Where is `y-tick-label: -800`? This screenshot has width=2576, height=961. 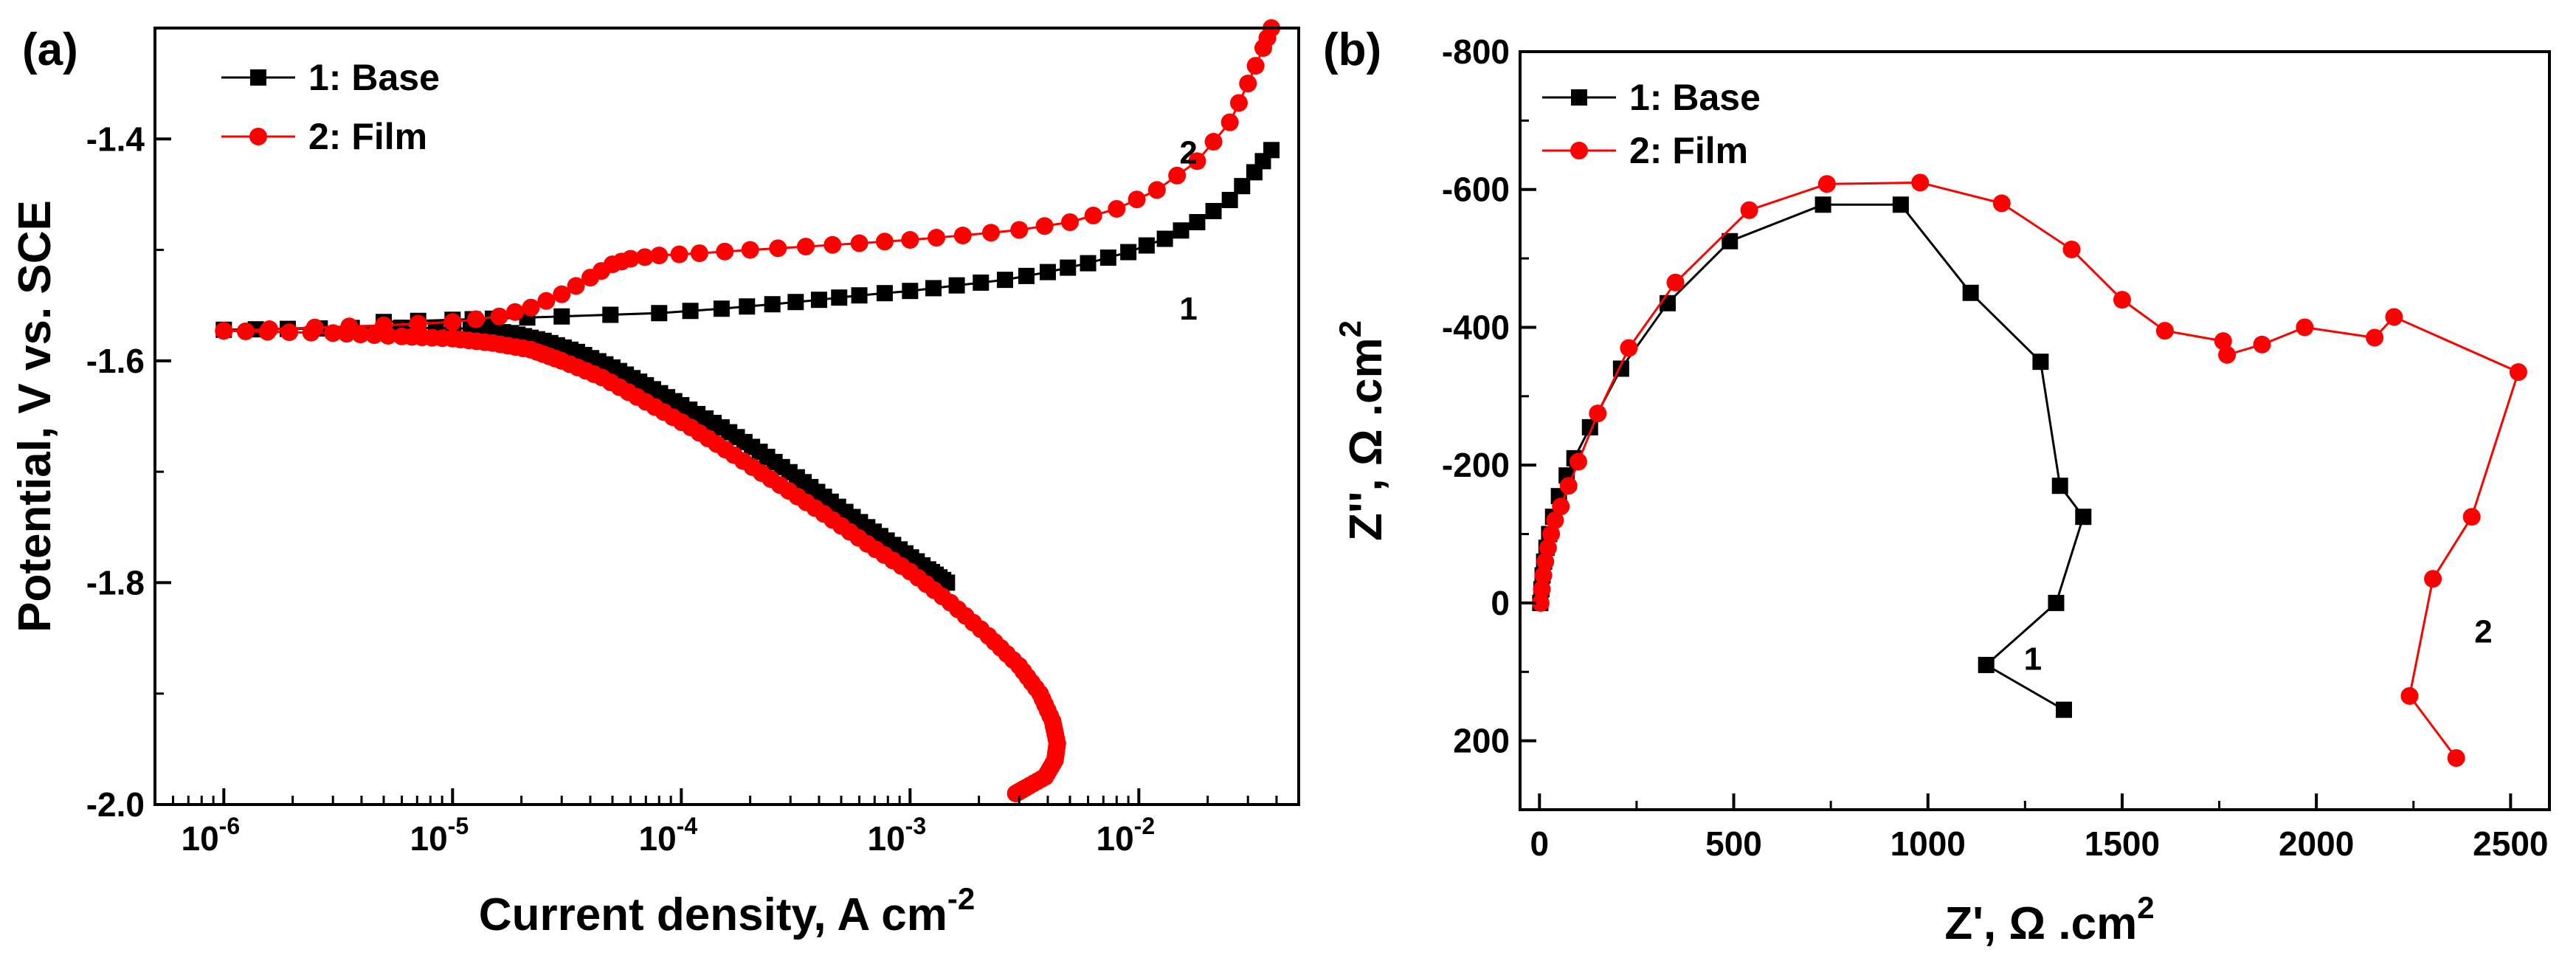
y-tick-label: -800 is located at coordinates (1476, 51).